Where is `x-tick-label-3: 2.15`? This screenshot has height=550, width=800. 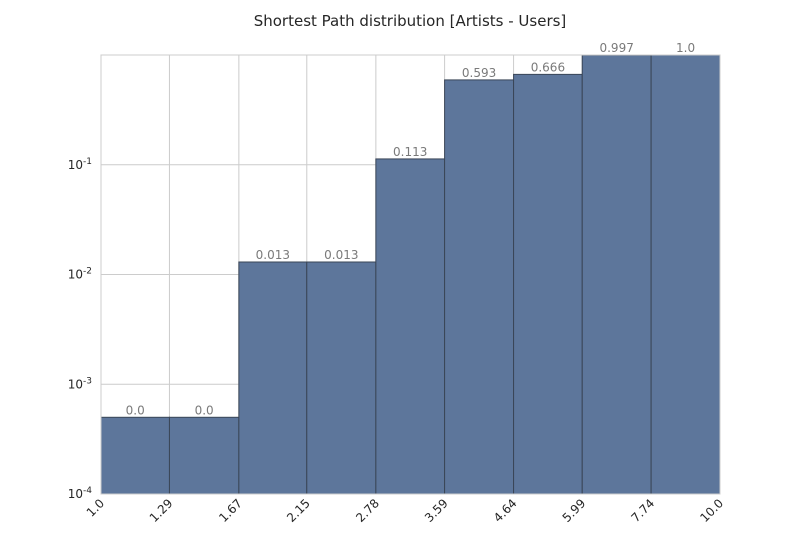
x-tick-label-3: 2.15 is located at coordinates (298, 510).